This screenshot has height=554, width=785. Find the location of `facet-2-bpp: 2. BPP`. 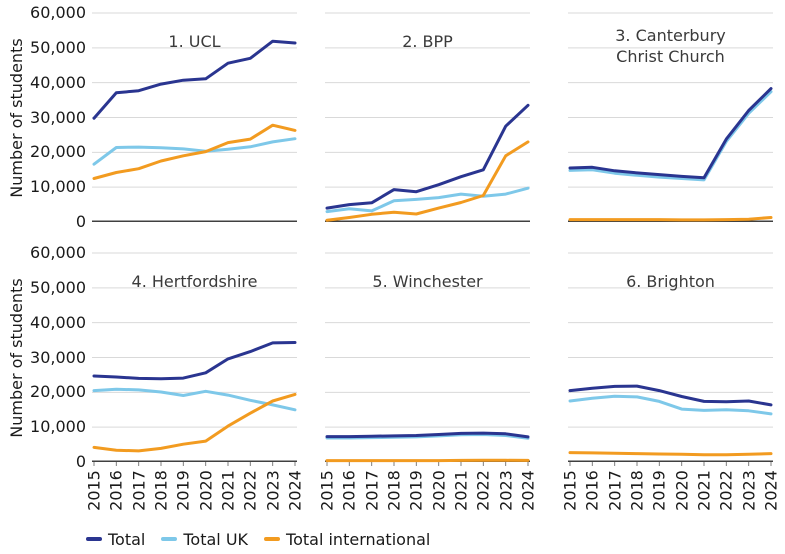

facet-2-bpp: 2. BPP is located at coordinates (427, 117).